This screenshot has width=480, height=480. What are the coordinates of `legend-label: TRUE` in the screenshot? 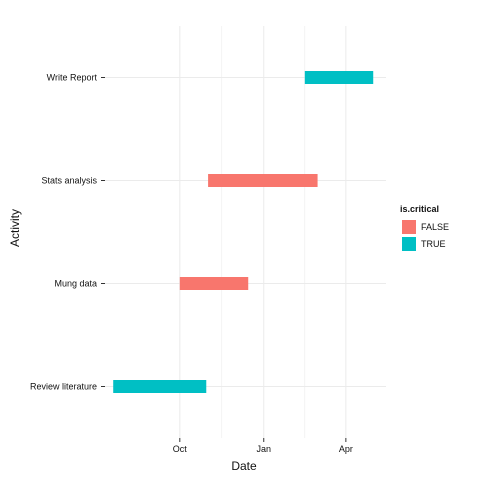 It's located at (433, 244).